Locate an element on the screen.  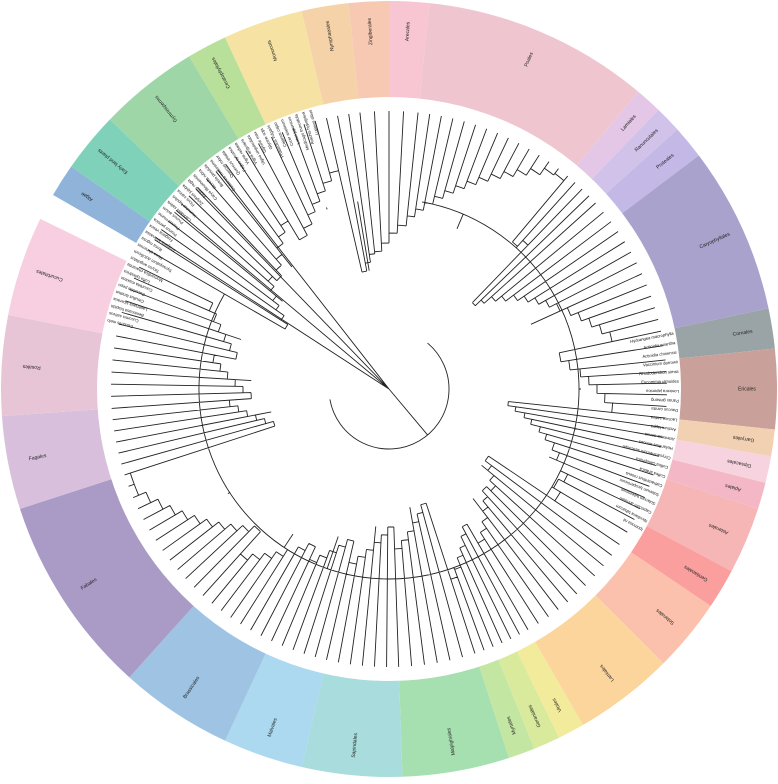
clade-label-garryales: Garryales is located at coordinates (743, 438).